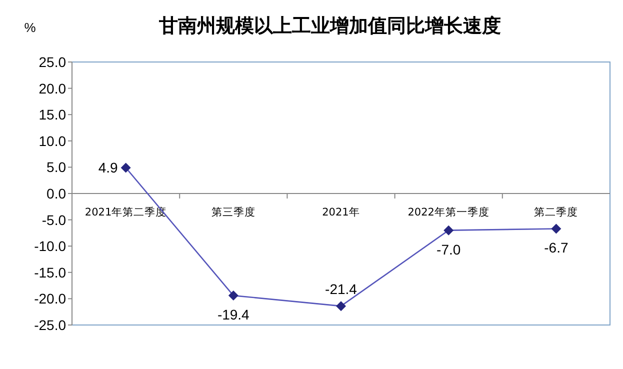 The width and height of the screenshot is (623, 369). Describe the element at coordinates (52, 114) in the screenshot. I see `y-tick-label: 15.0` at that location.